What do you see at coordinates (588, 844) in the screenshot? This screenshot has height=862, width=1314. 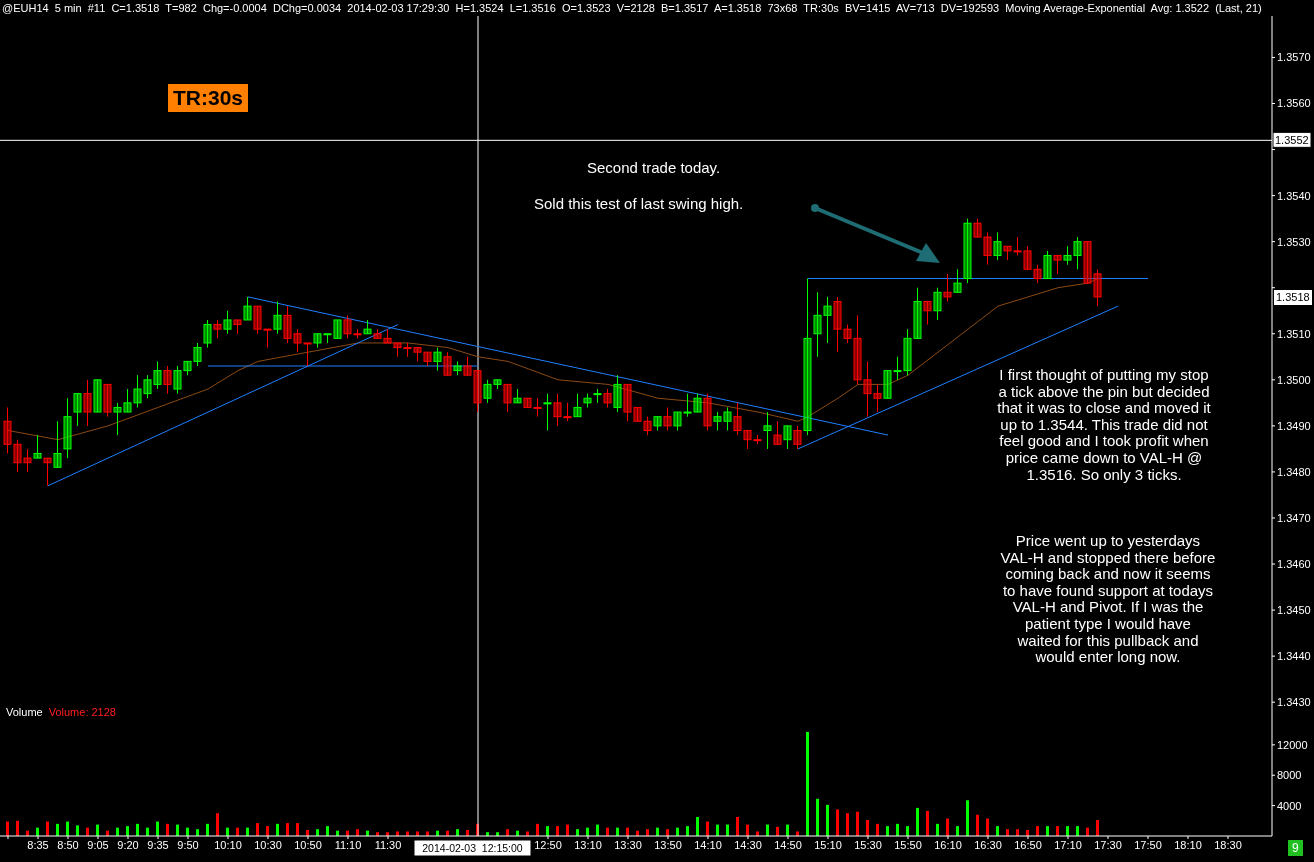 I see `x-tick-label: 13:10` at bounding box center [588, 844].